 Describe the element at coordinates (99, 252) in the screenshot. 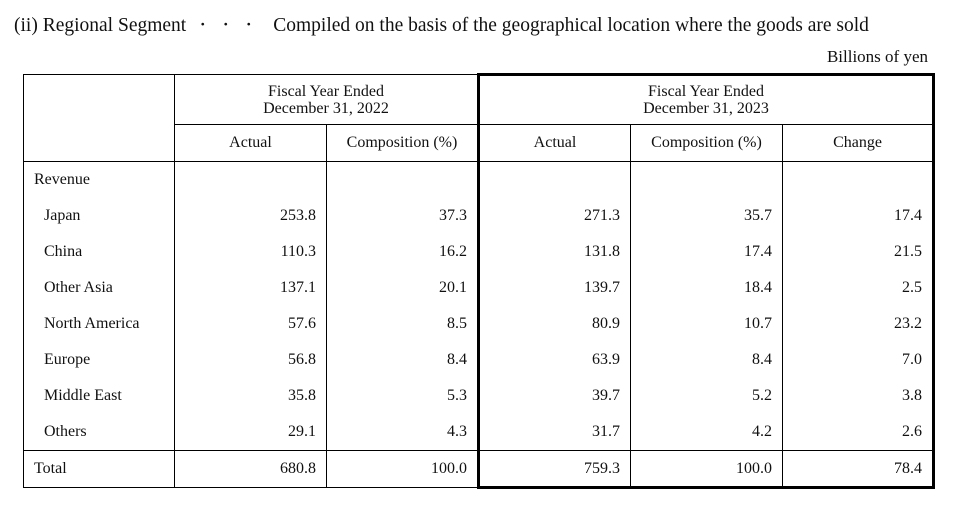

I see `region-label: China` at that location.